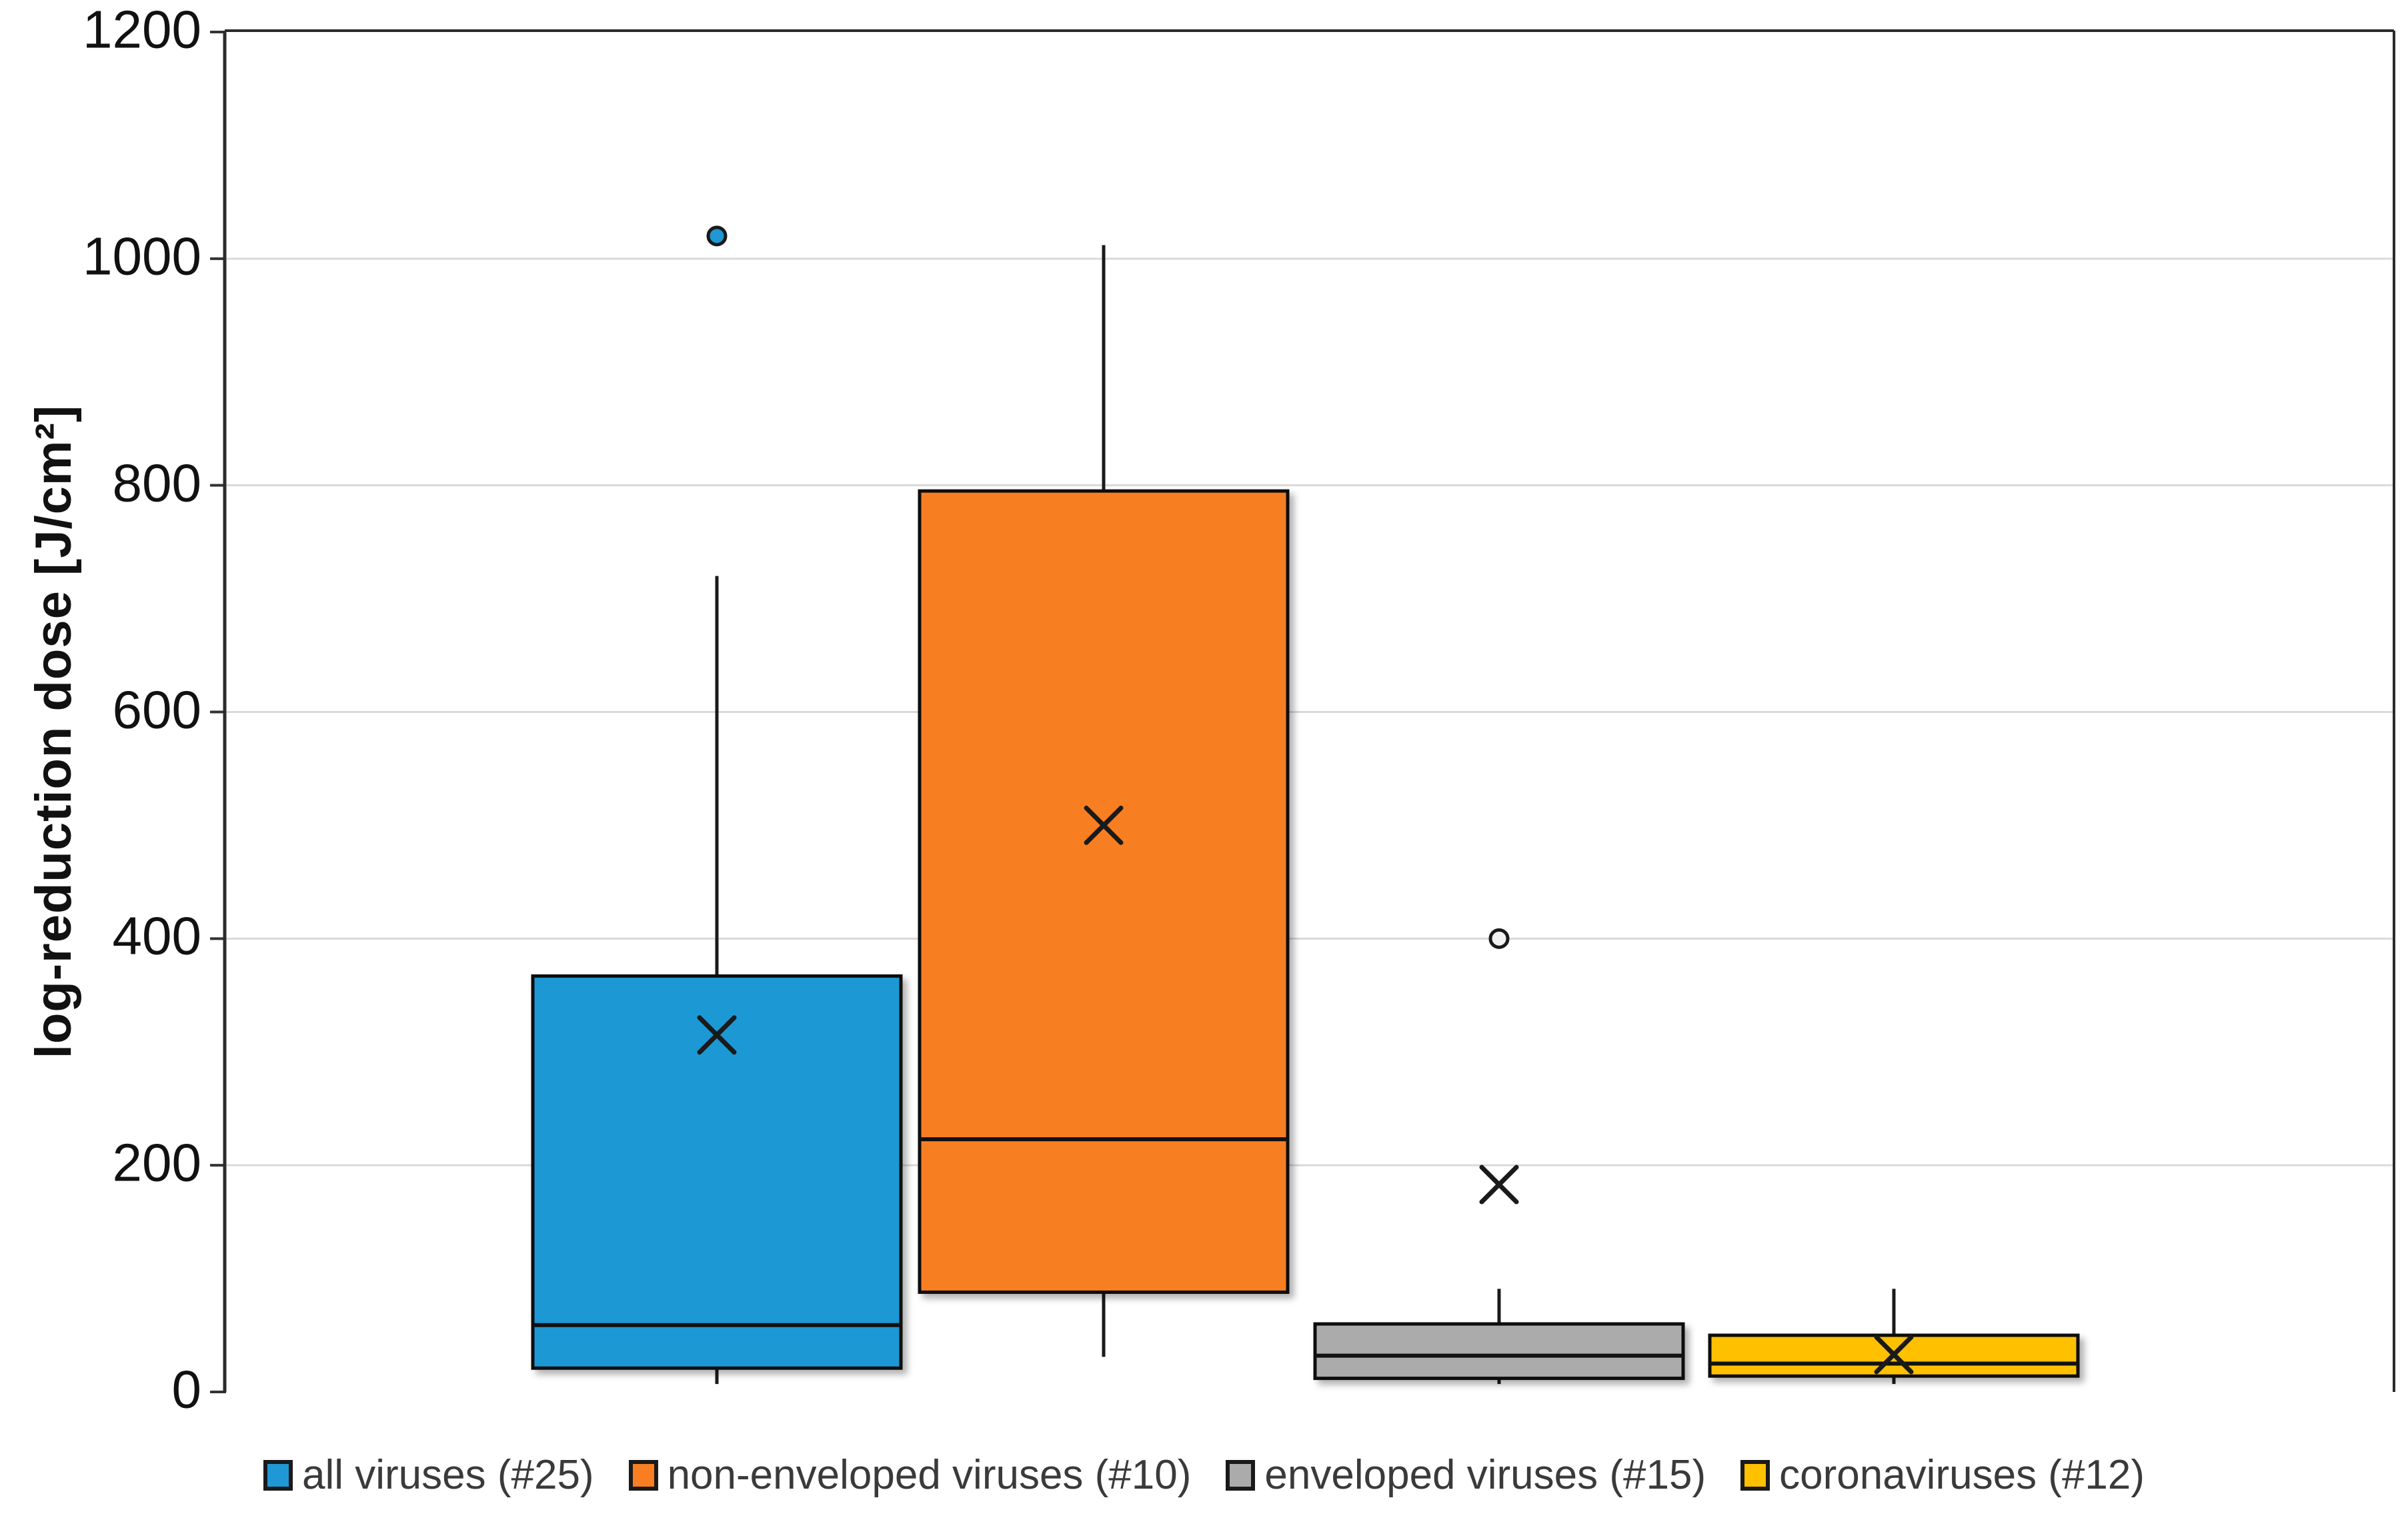 The width and height of the screenshot is (2408, 1528). What do you see at coordinates (186, 1389) in the screenshot?
I see `y-tick-label-0: 0` at bounding box center [186, 1389].